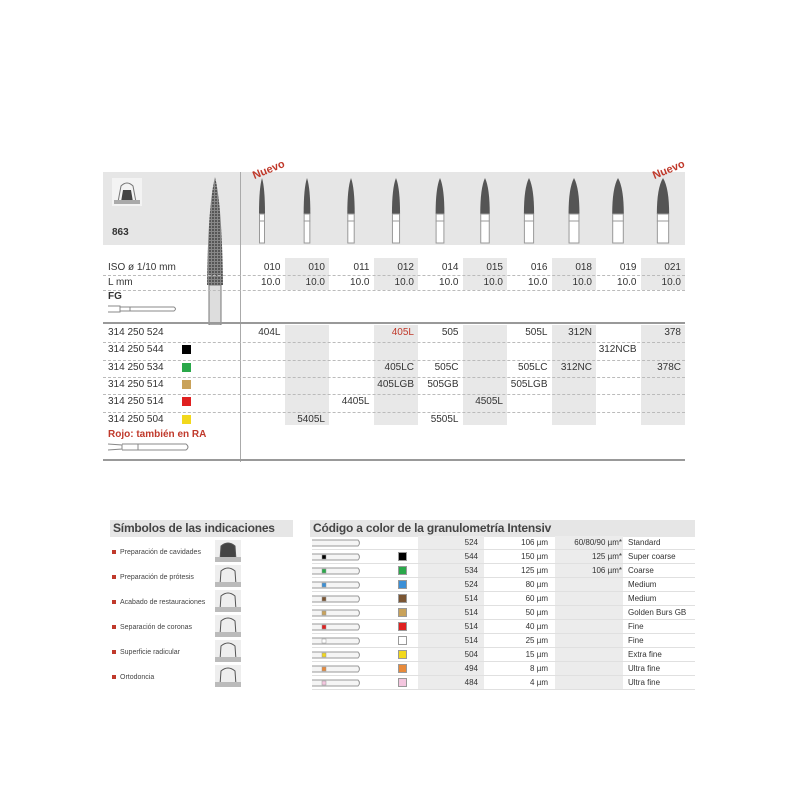  I want to click on grit-size: 4 µm, so click(539, 682).